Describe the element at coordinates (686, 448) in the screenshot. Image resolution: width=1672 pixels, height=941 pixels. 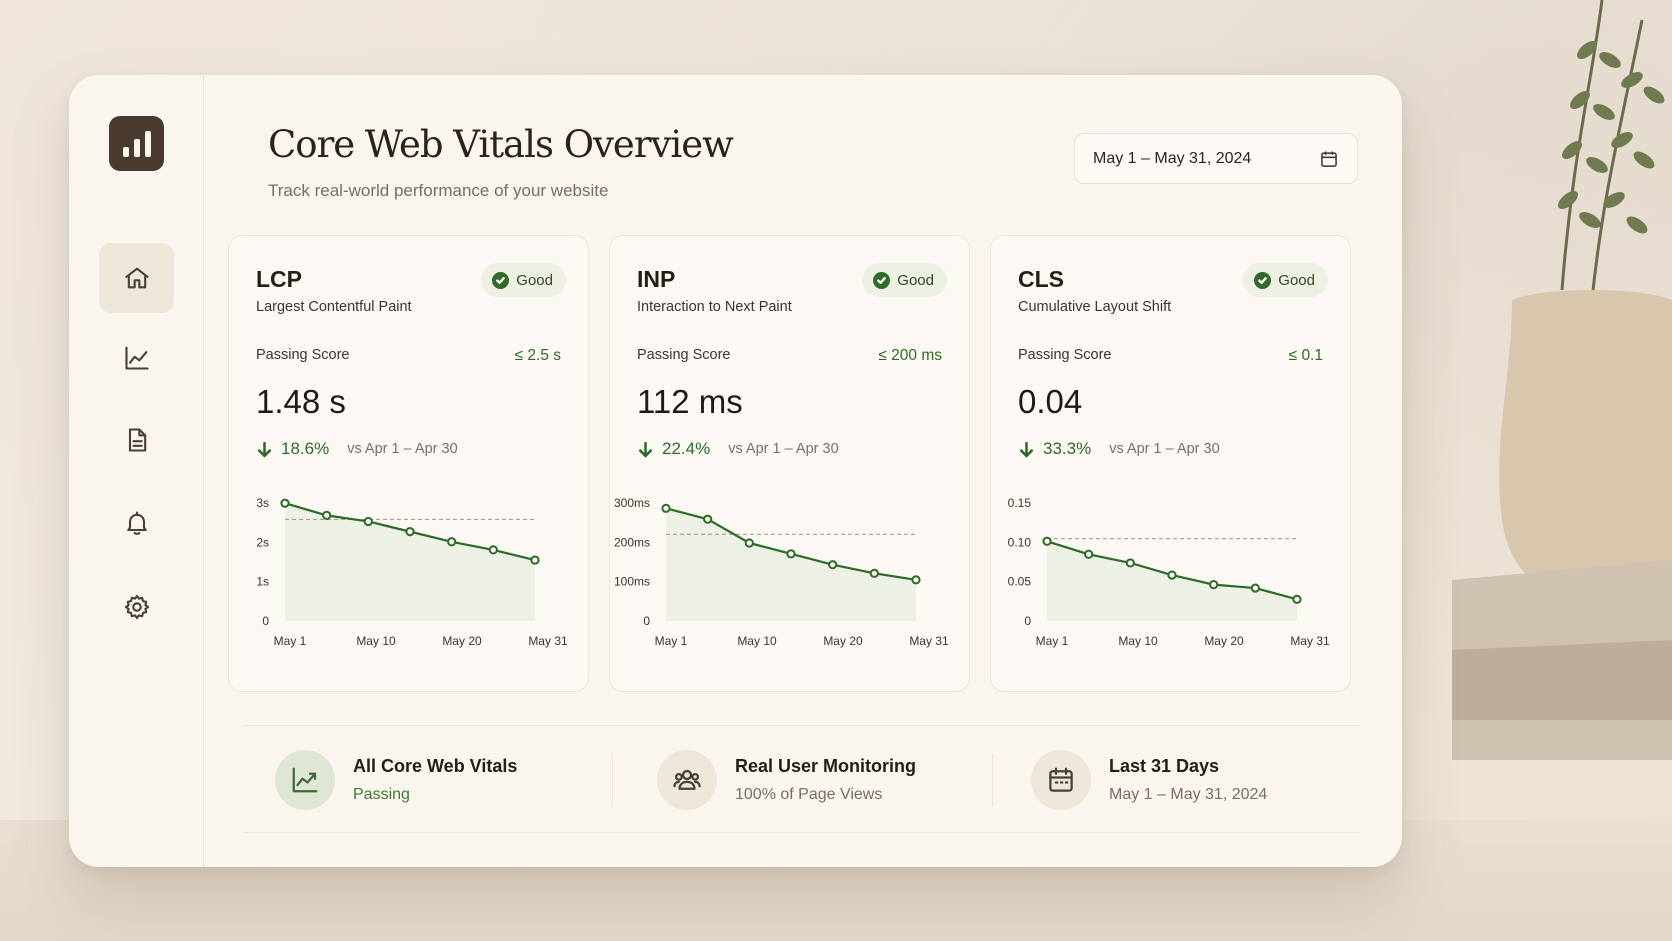
I see `delta-percent: 22.4%` at that location.